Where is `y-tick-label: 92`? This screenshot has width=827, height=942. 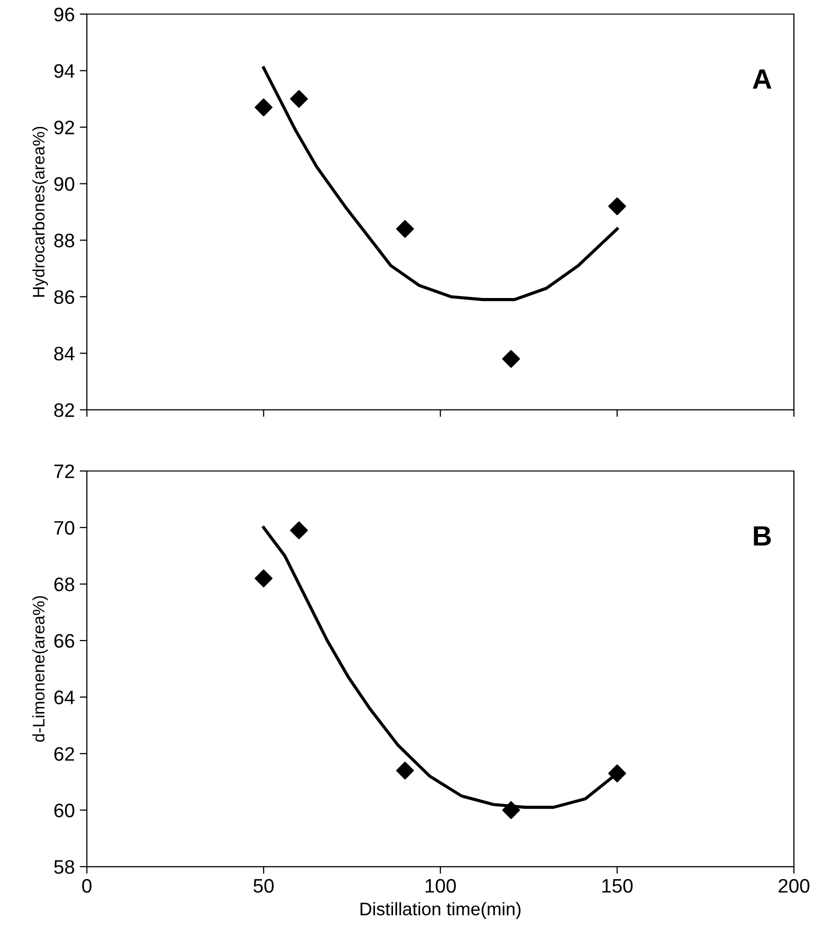
y-tick-label: 92 is located at coordinates (64, 127).